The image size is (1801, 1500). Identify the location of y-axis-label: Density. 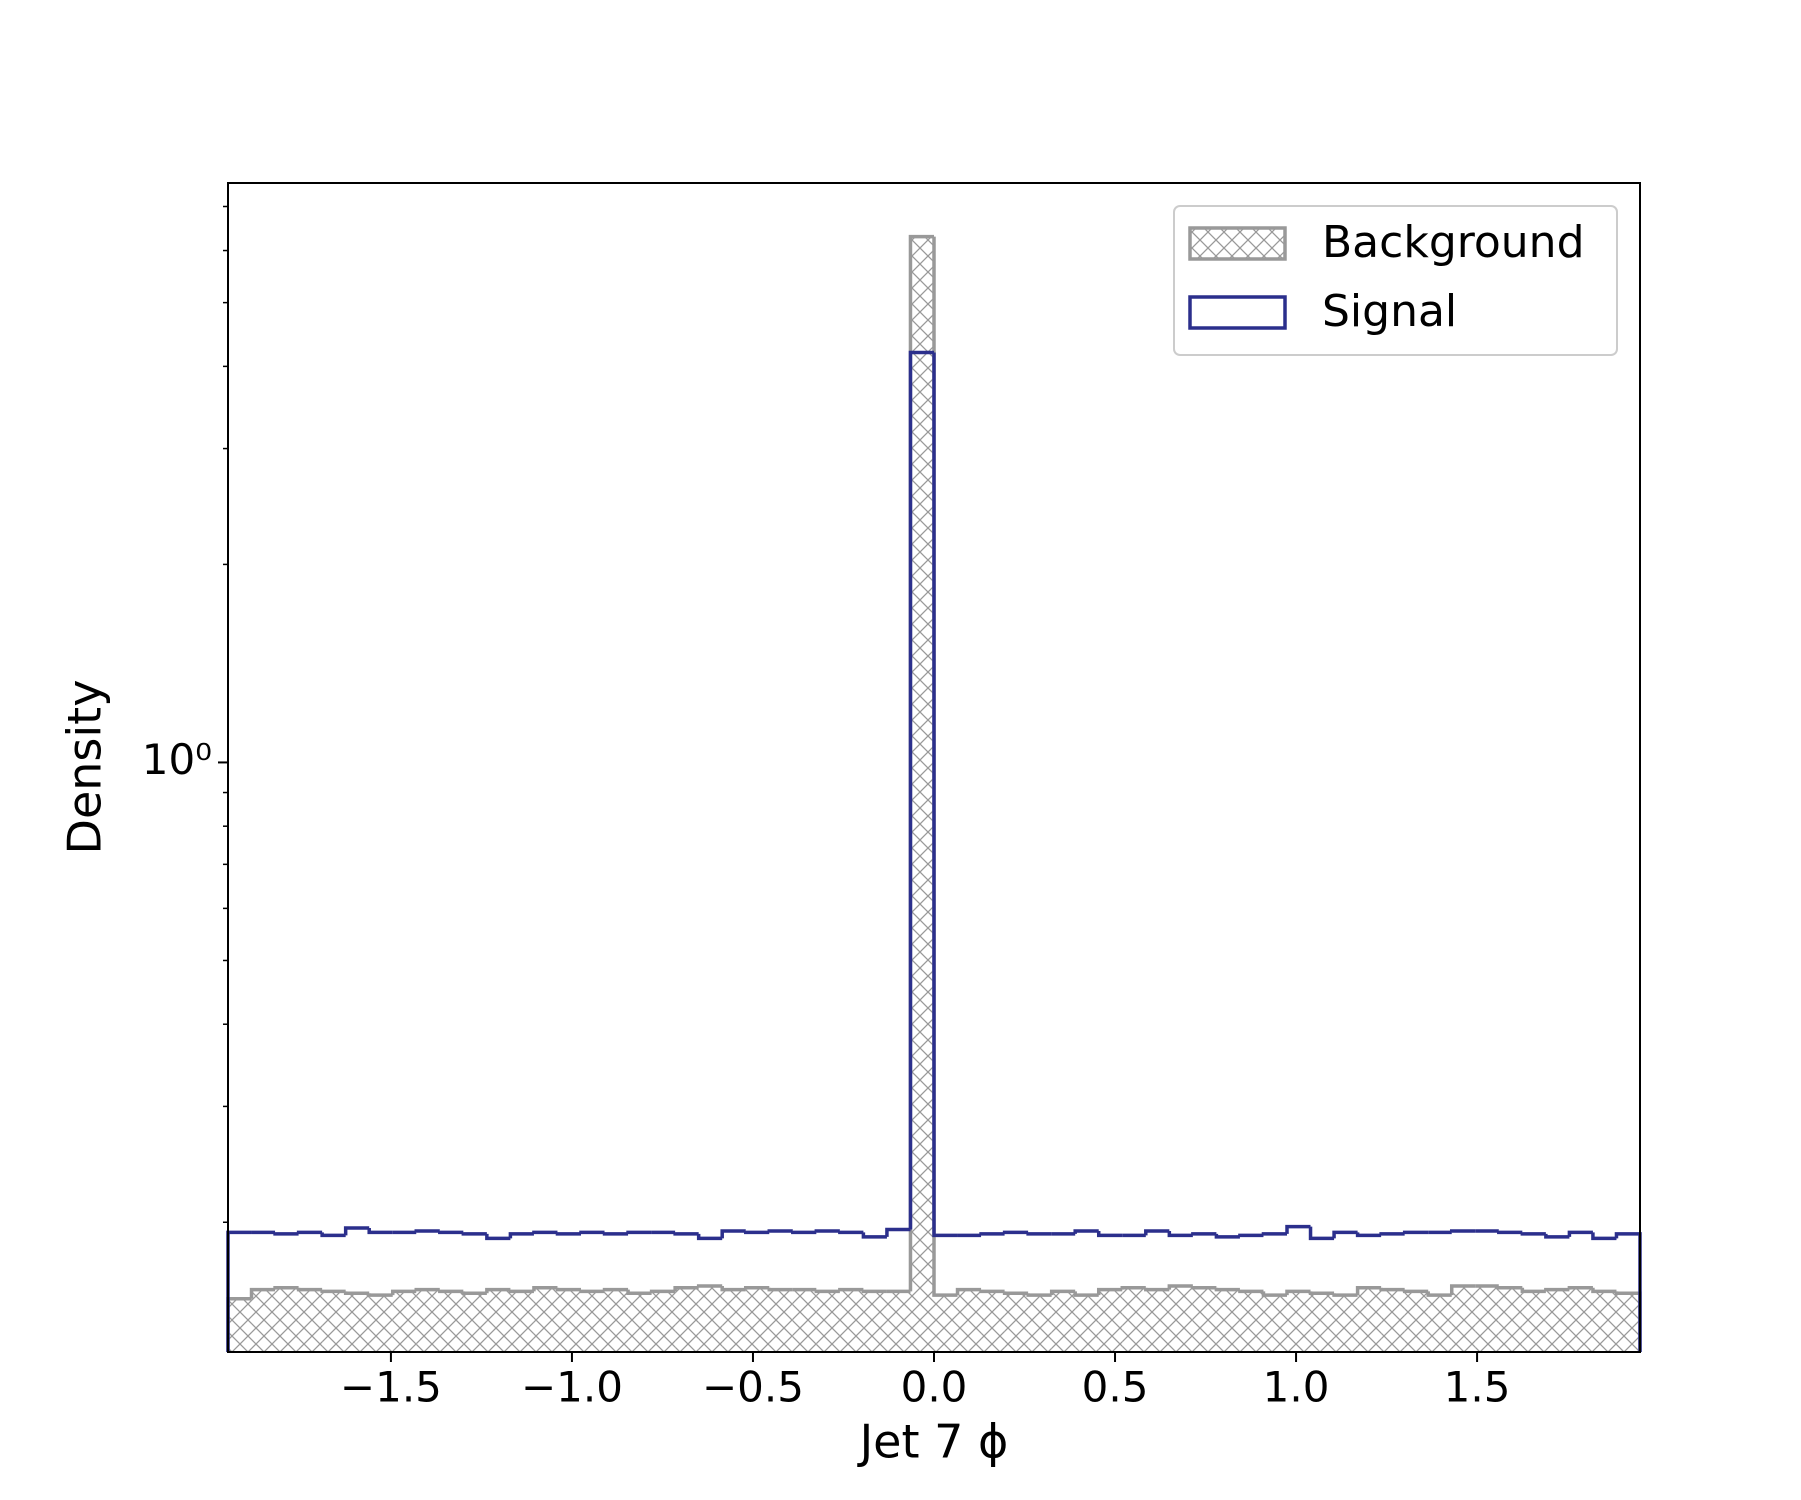
(85, 767).